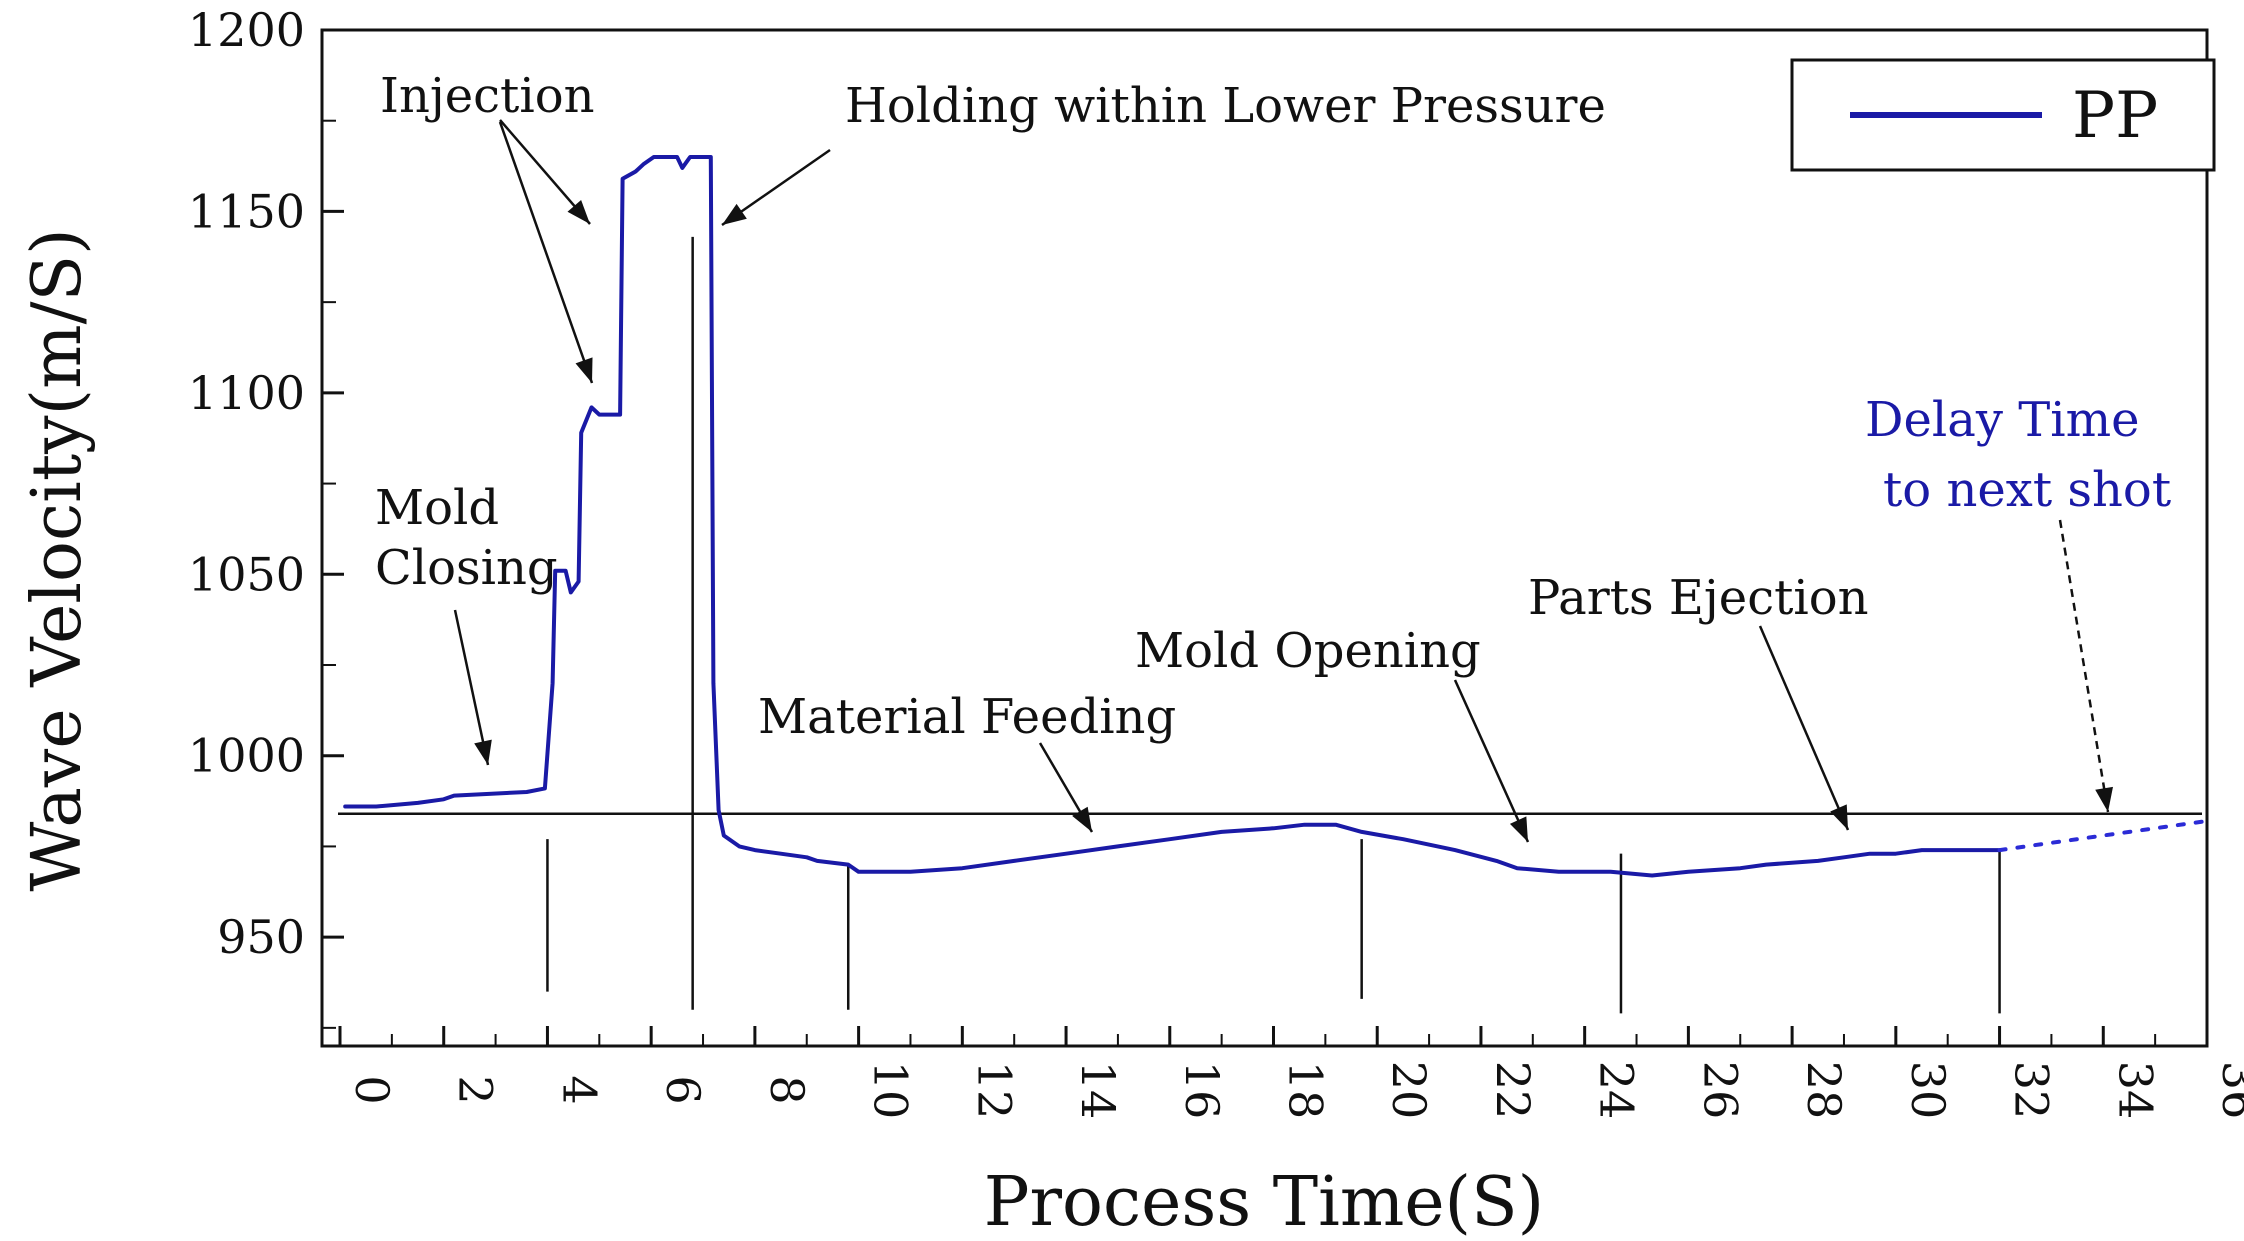  What do you see at coordinates (483, 752) in the screenshot?
I see `arrow-mold-closing-head` at bounding box center [483, 752].